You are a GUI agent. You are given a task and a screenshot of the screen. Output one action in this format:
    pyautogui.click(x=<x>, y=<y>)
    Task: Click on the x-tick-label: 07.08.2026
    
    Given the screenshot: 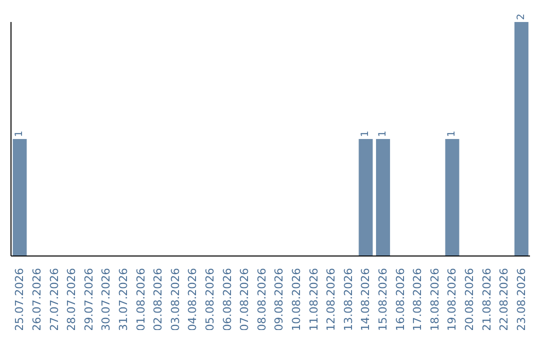 What is the action you would take?
    pyautogui.click(x=245, y=299)
    